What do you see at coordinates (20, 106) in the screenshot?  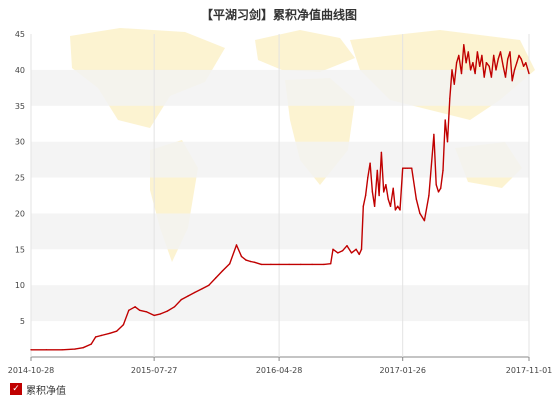 I see `y-tick-label: 35` at bounding box center [20, 106].